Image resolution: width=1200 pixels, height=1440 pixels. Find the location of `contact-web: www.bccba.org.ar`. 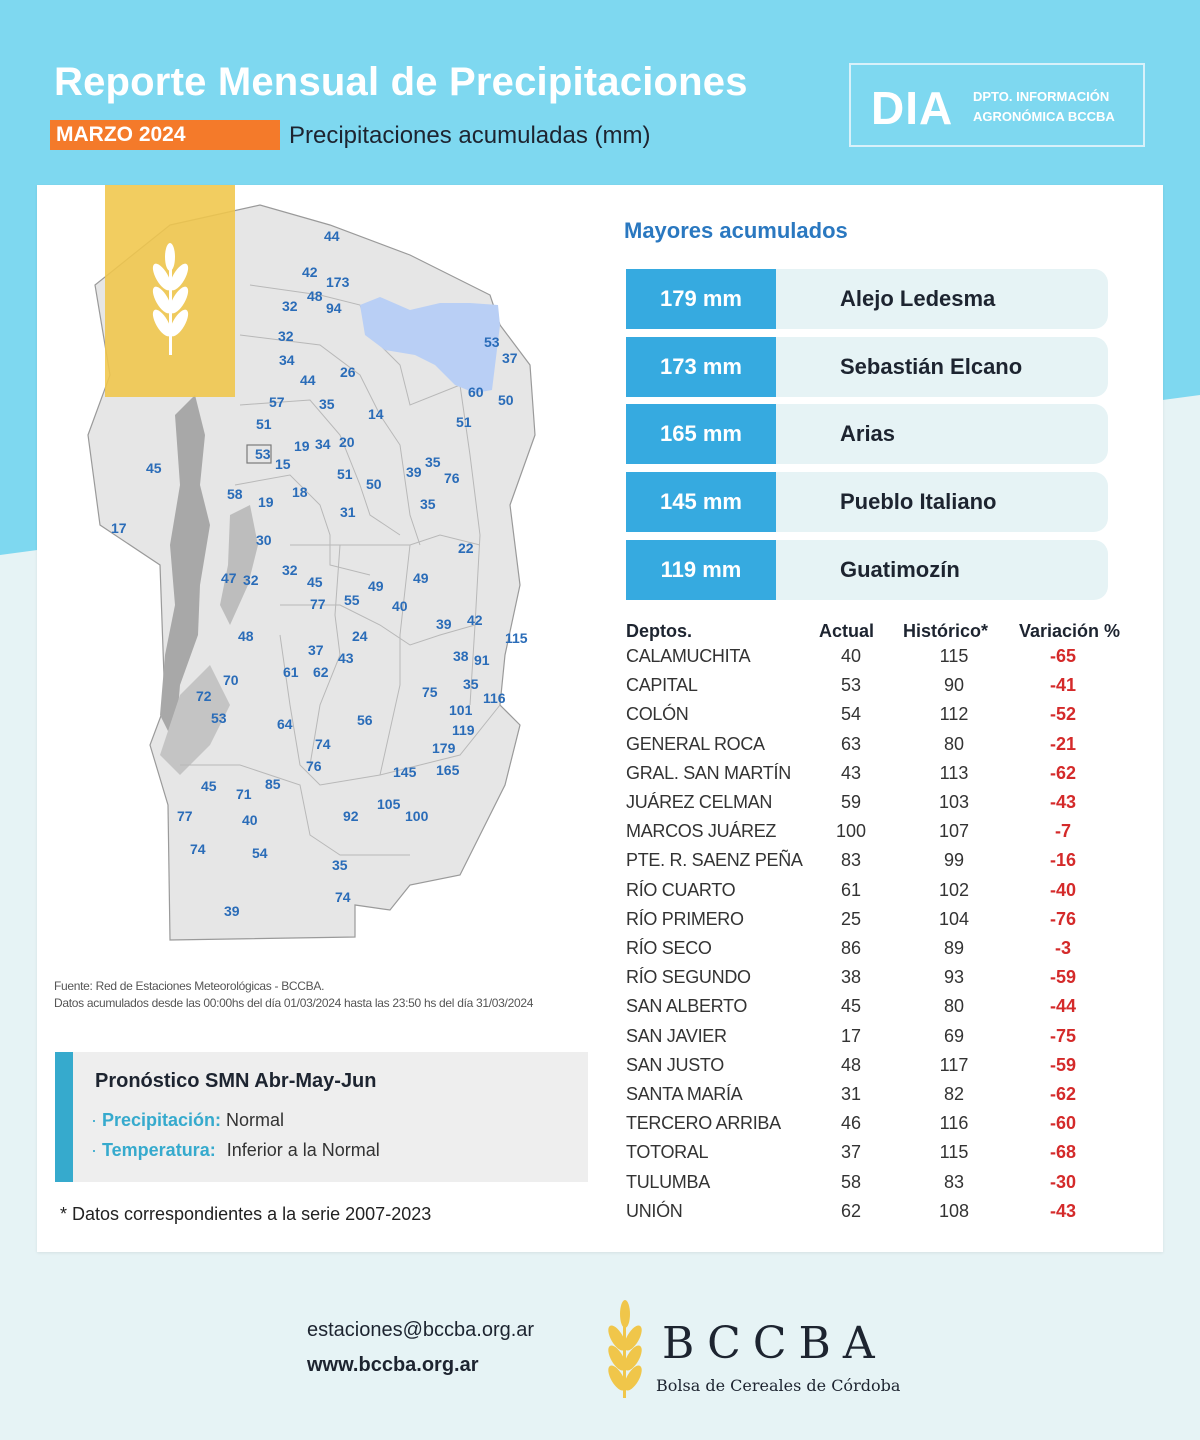

contact-web: www.bccba.org.ar is located at coordinates (393, 1365).